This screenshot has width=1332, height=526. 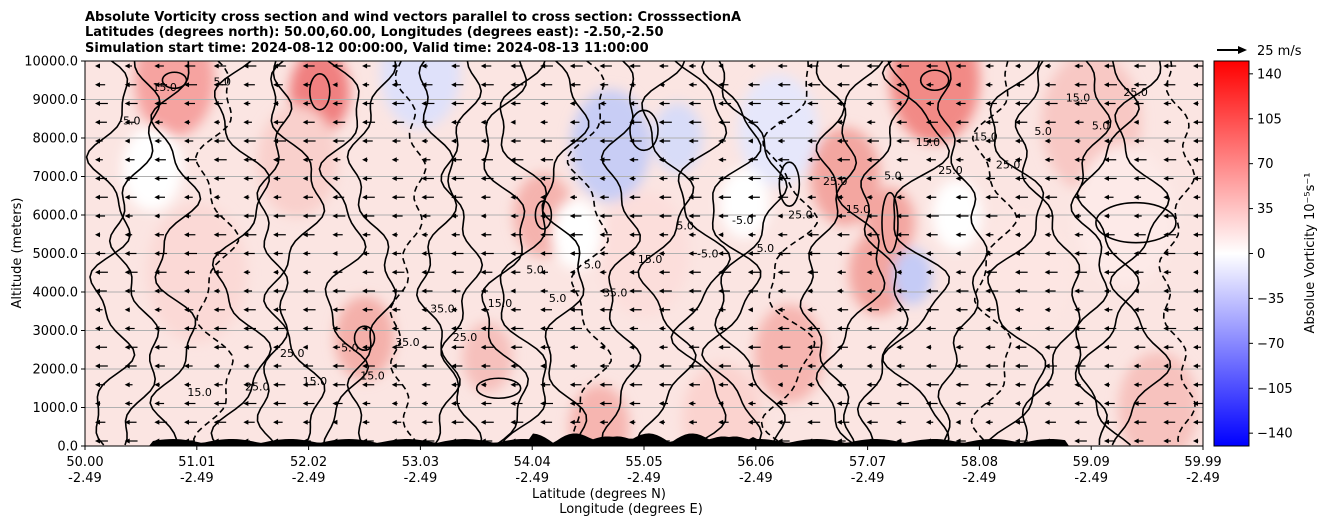 What do you see at coordinates (407, 342) in the screenshot?
I see `contour-label: 35.0` at bounding box center [407, 342].